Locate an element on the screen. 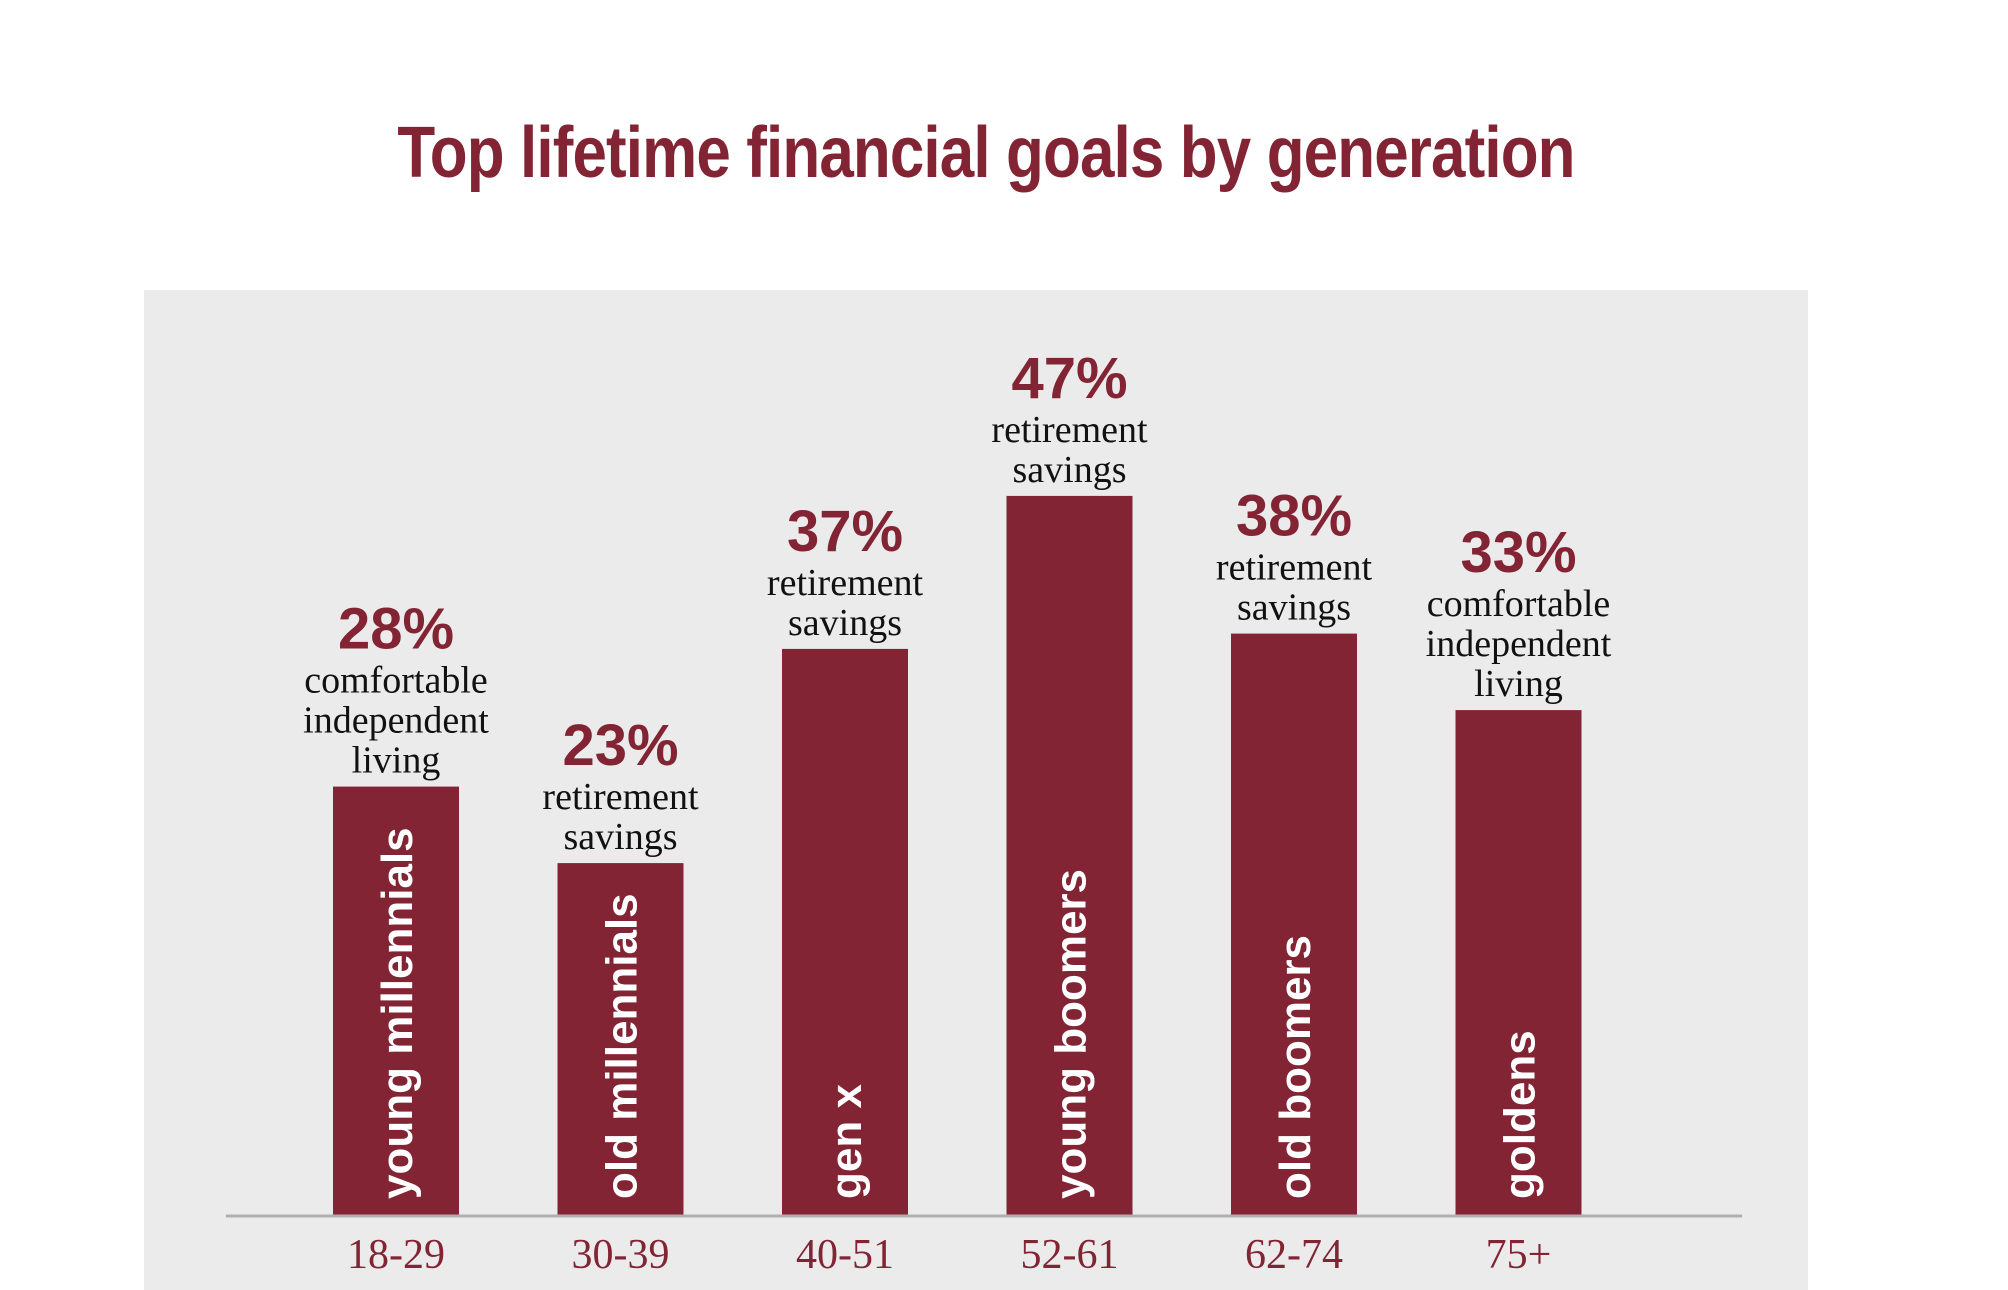  x-tick-label: 40-51 is located at coordinates (845, 1255).